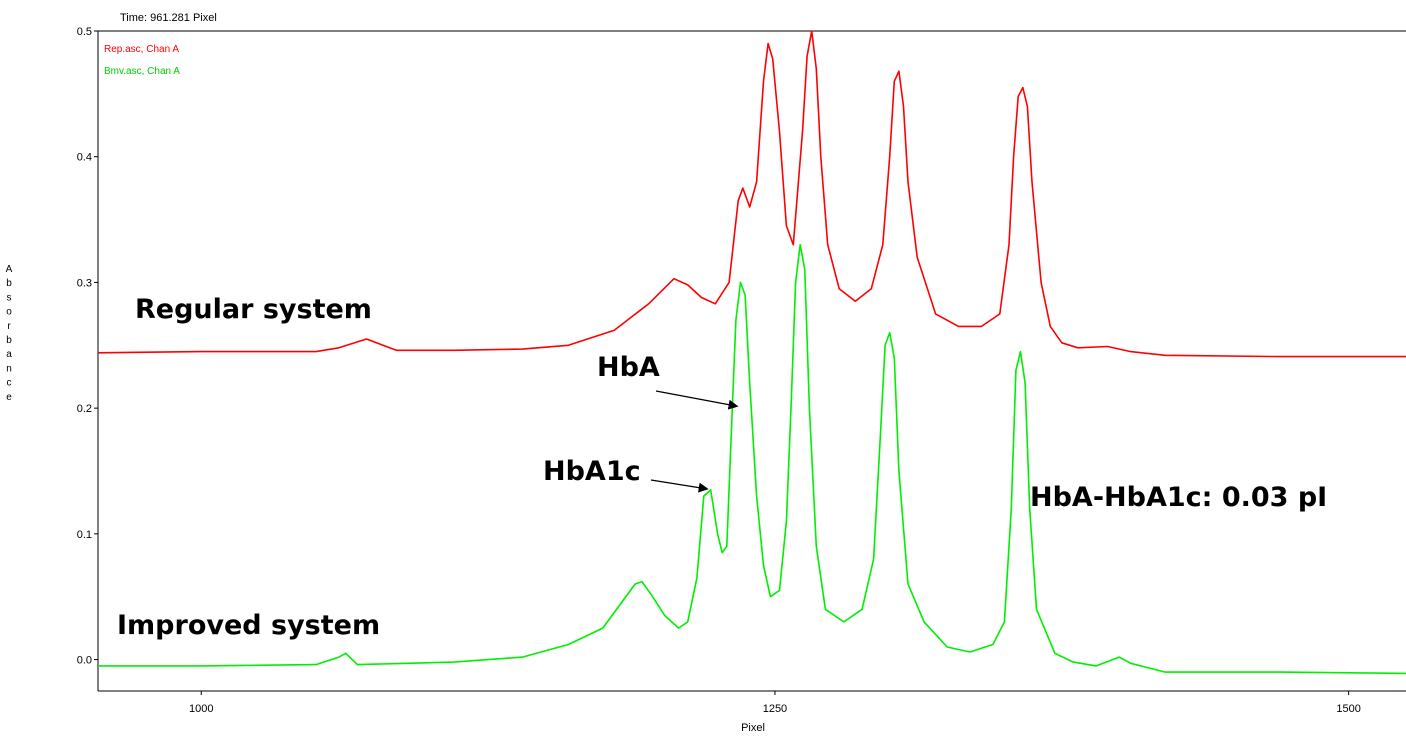  What do you see at coordinates (248, 625) in the screenshot?
I see `annotation-improved-system: Improved system` at bounding box center [248, 625].